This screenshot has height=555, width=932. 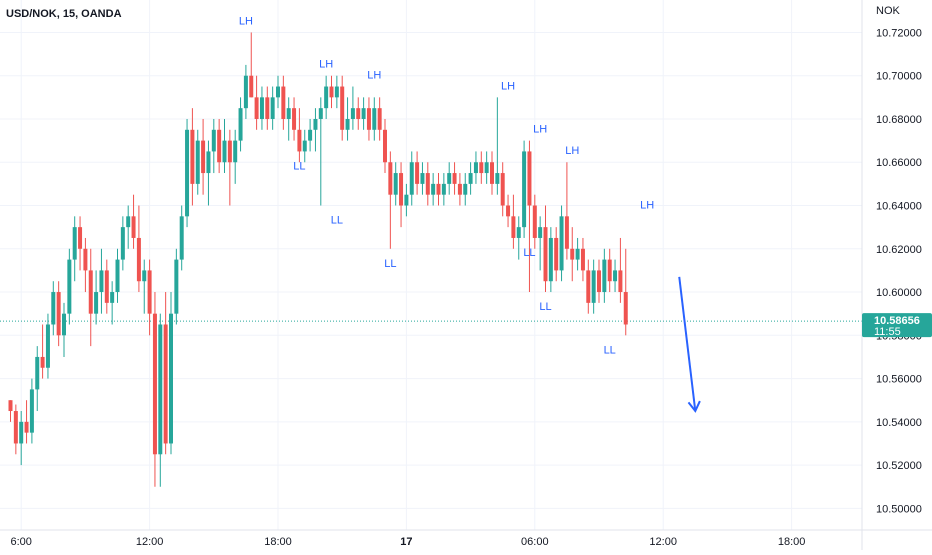 I want to click on symbol-title: USD/NOK, 15, OANDA, so click(x=64, y=14).